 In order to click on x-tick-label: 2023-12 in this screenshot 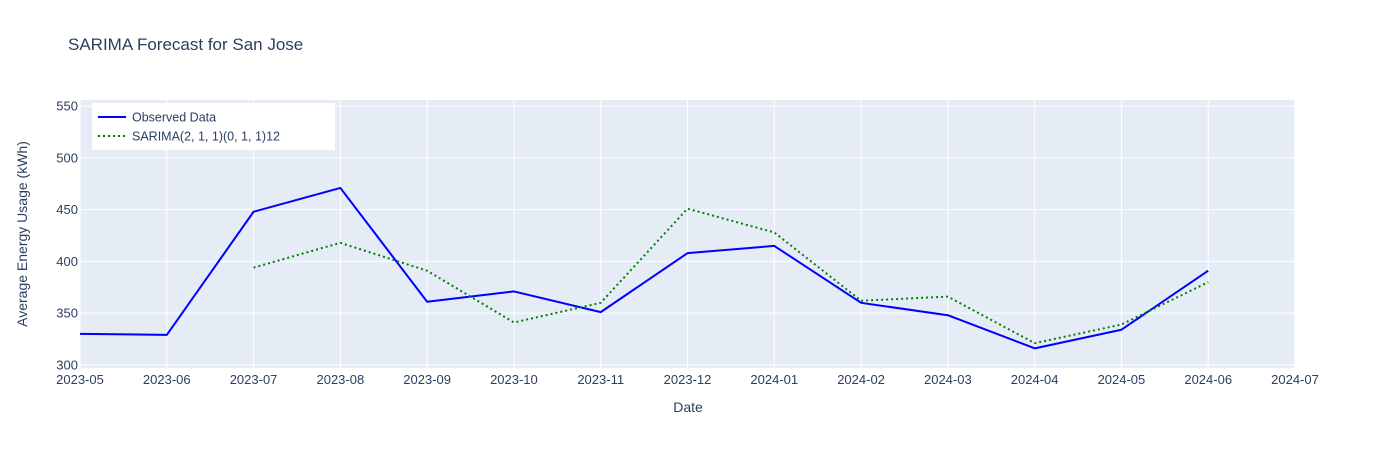, I will do `click(688, 379)`.